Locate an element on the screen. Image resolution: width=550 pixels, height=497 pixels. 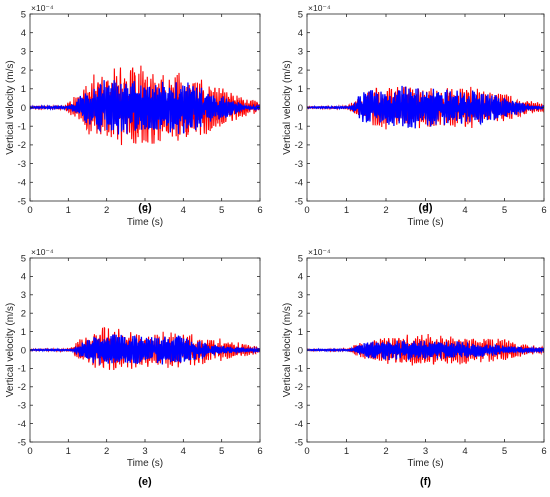
panel-label: (c) is located at coordinates (145, 208).